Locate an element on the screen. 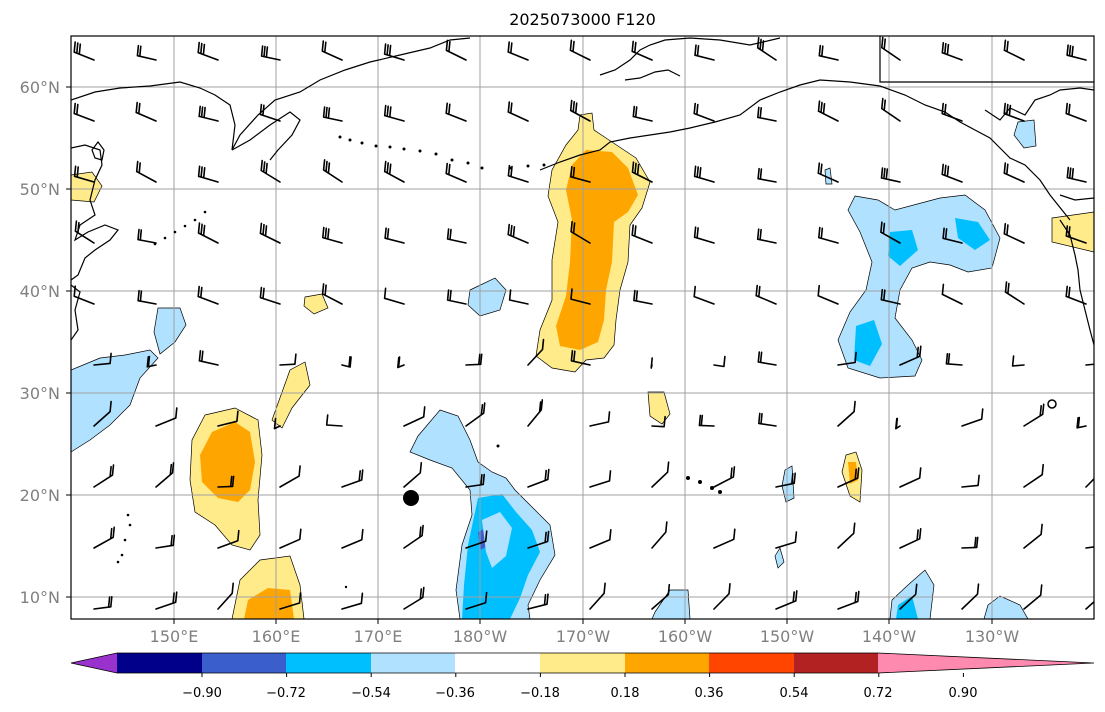 This screenshot has width=1105, height=712. colorbar-tick-label: −0.36 is located at coordinates (455, 693).